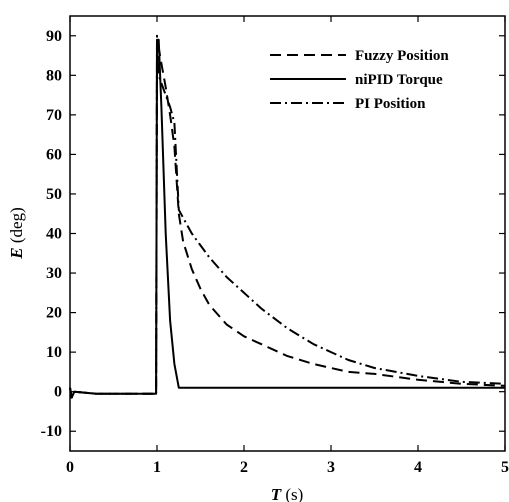  What do you see at coordinates (16, 253) in the screenshot?
I see `y-axis-variable: E` at bounding box center [16, 253].